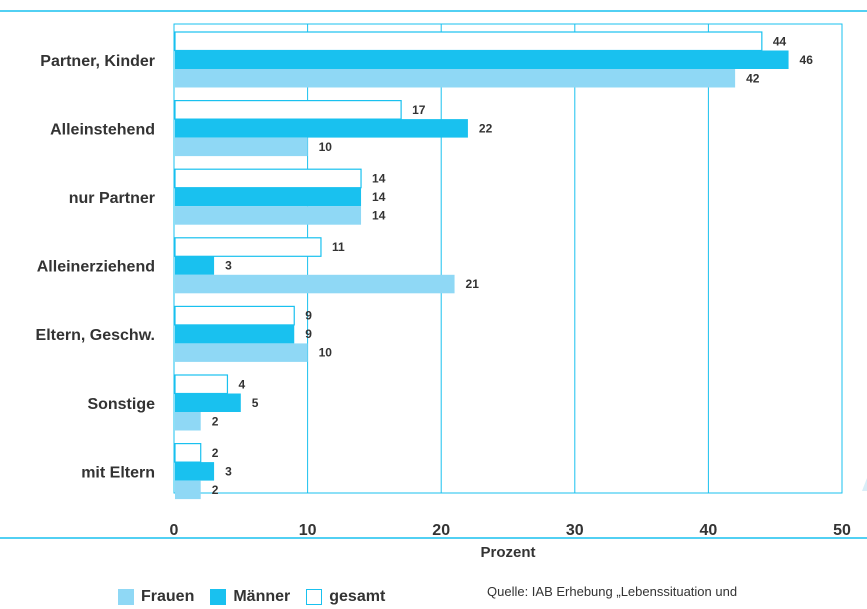 The height and width of the screenshot is (609, 867). Describe the element at coordinates (379, 215) in the screenshot. I see `value-label-frauen-nur-partner: 14` at that location.